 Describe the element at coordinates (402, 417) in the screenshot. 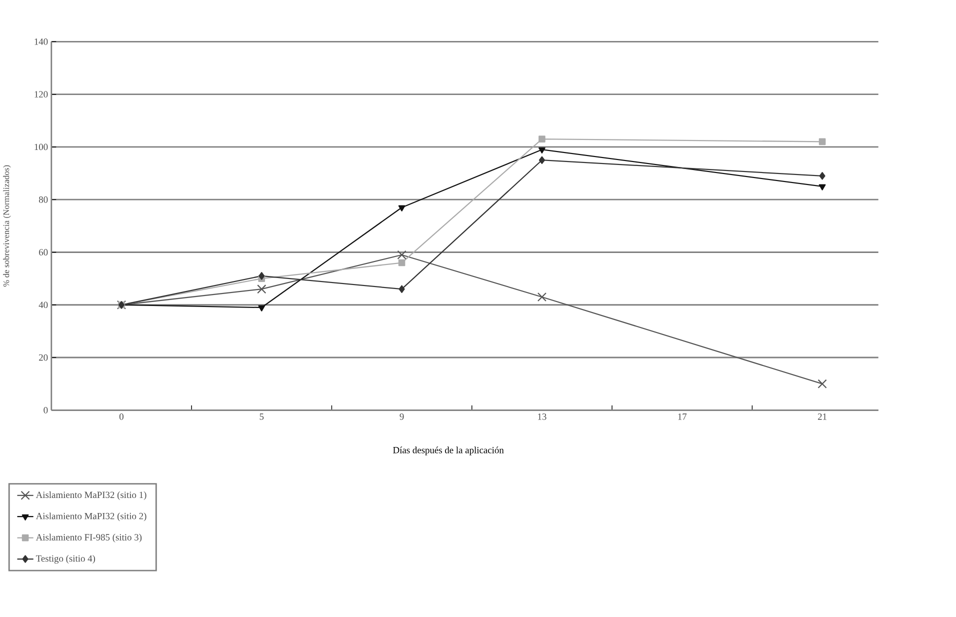

I see `x-tick-label: 9` at that location.